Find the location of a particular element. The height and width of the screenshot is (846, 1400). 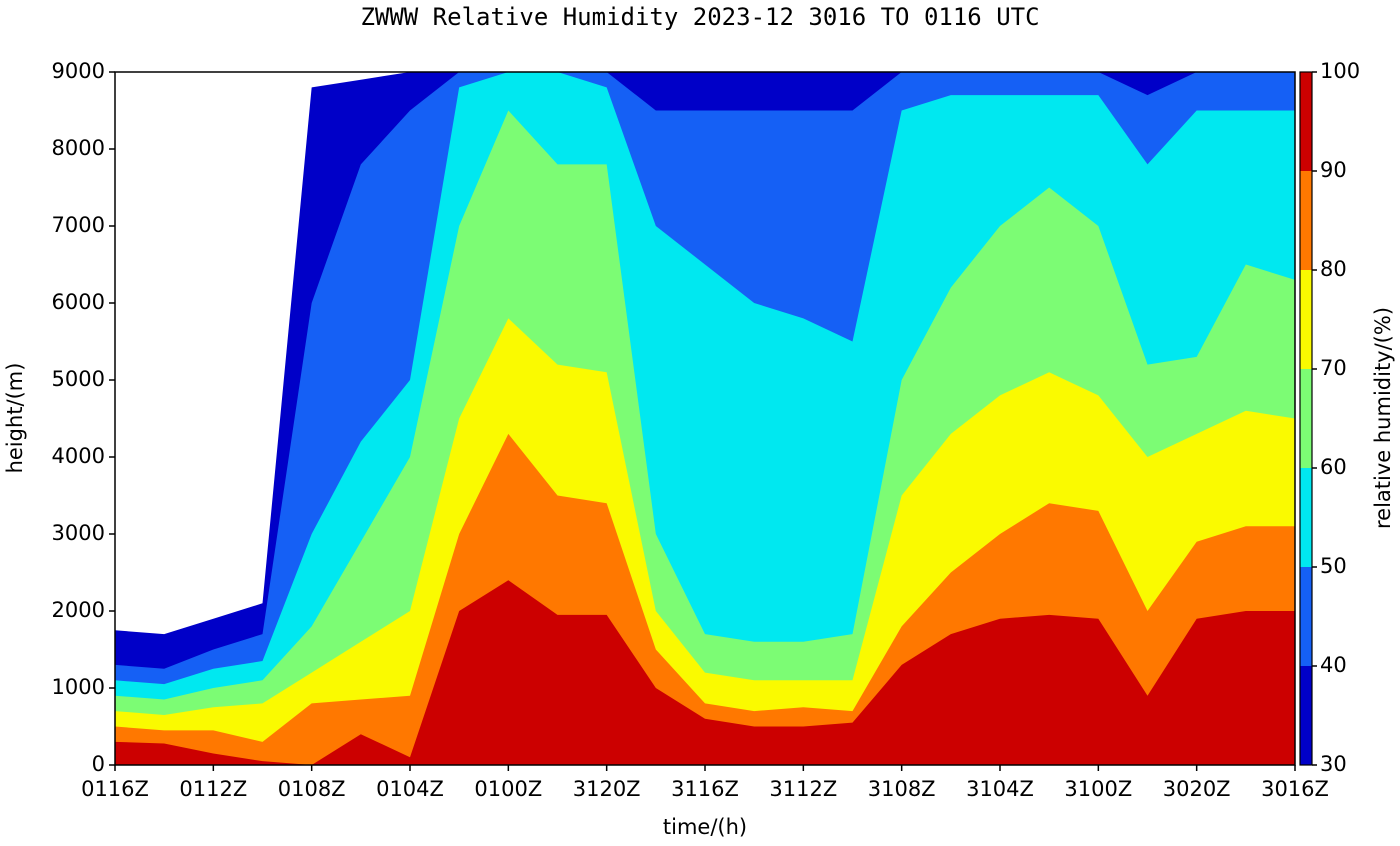

colorbar-tick-label: 30 is located at coordinates (1333, 764).